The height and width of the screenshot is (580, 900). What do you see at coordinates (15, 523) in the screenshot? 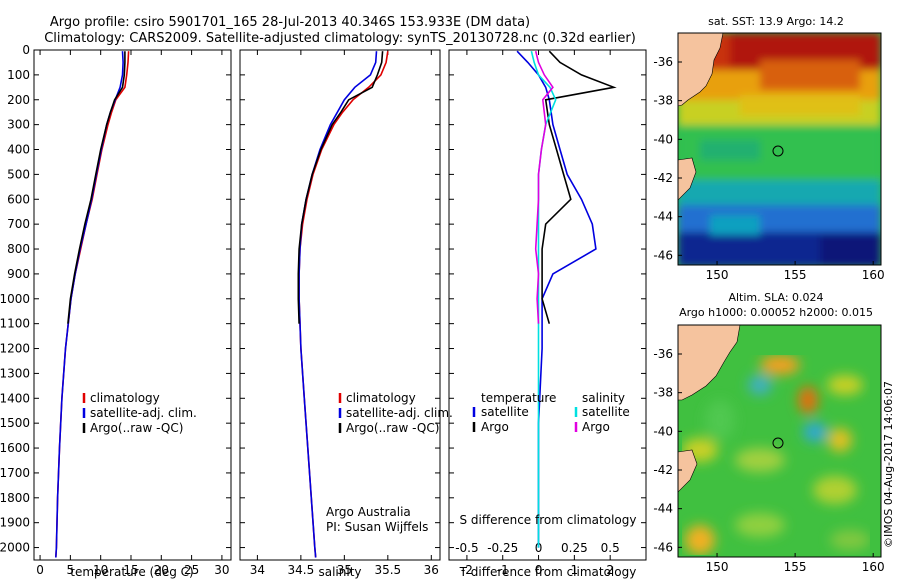
I see `y-tick-label: 1900` at bounding box center [15, 523].